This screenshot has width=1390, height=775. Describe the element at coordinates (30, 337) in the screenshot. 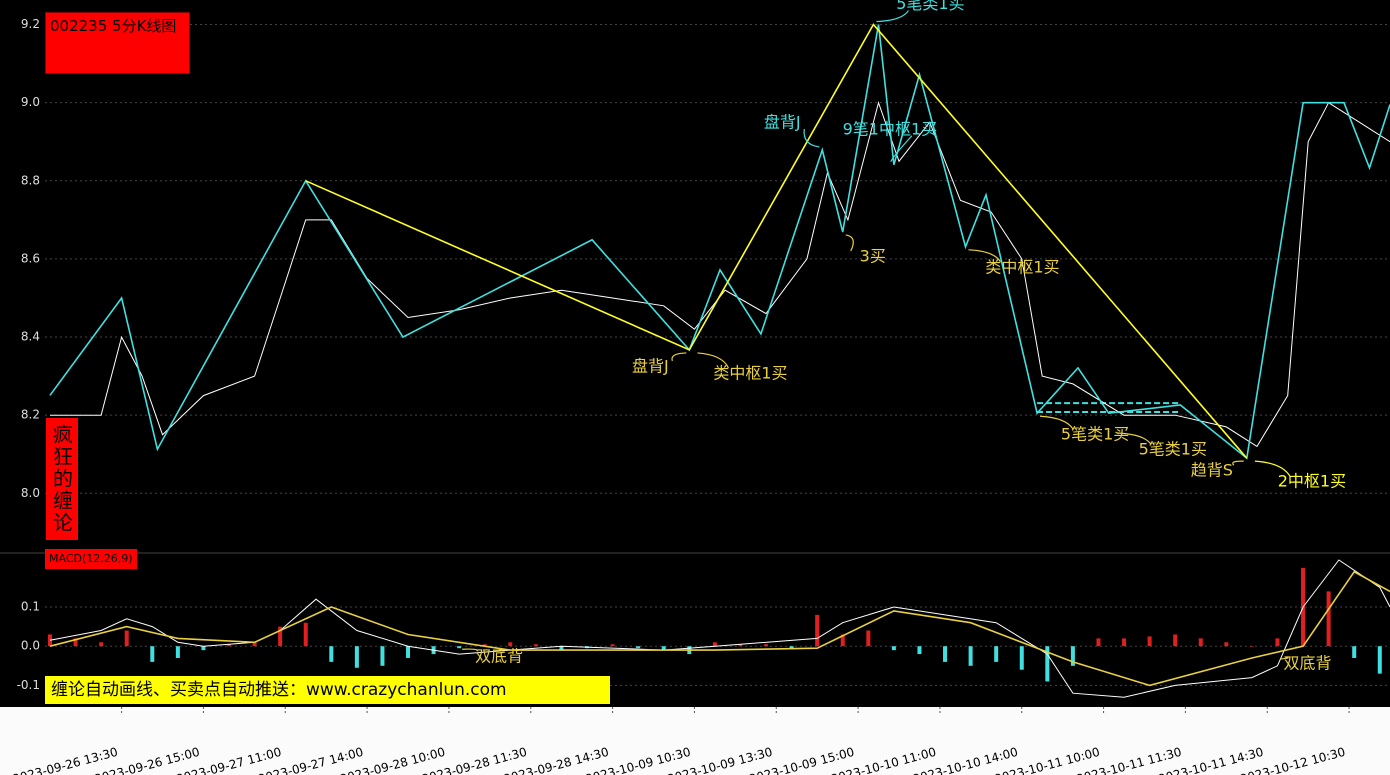

I see `y-tick-label: 8.4` at that location.